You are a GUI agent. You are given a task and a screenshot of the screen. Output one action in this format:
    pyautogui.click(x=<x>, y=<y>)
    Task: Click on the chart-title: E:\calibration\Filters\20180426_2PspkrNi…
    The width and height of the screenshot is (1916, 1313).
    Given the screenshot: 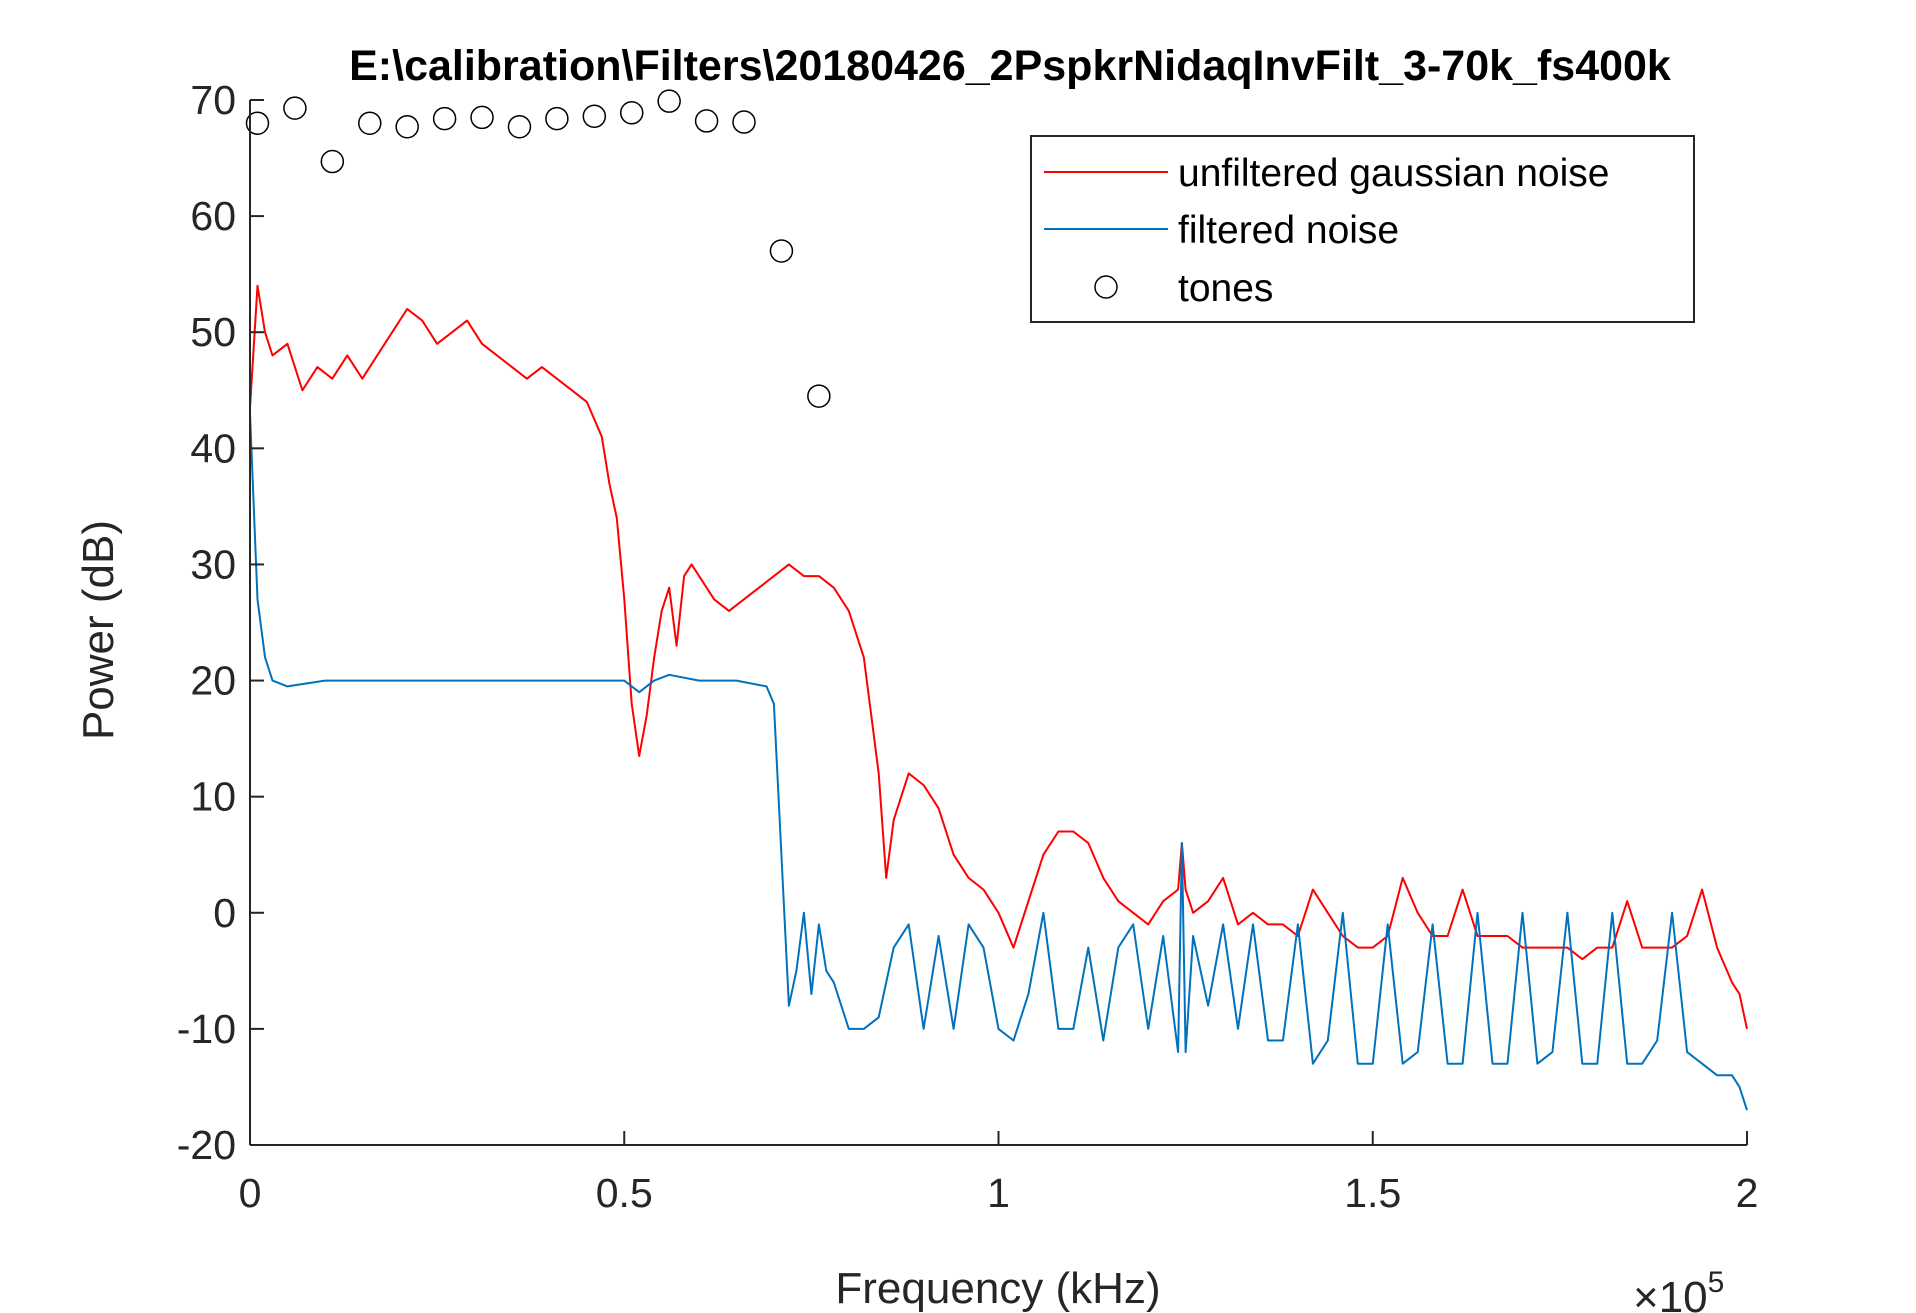 What is the action you would take?
    pyautogui.click(x=1010, y=66)
    